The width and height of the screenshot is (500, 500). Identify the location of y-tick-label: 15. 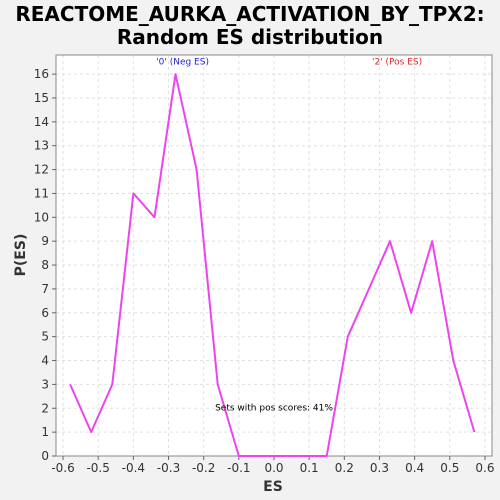
(41, 98).